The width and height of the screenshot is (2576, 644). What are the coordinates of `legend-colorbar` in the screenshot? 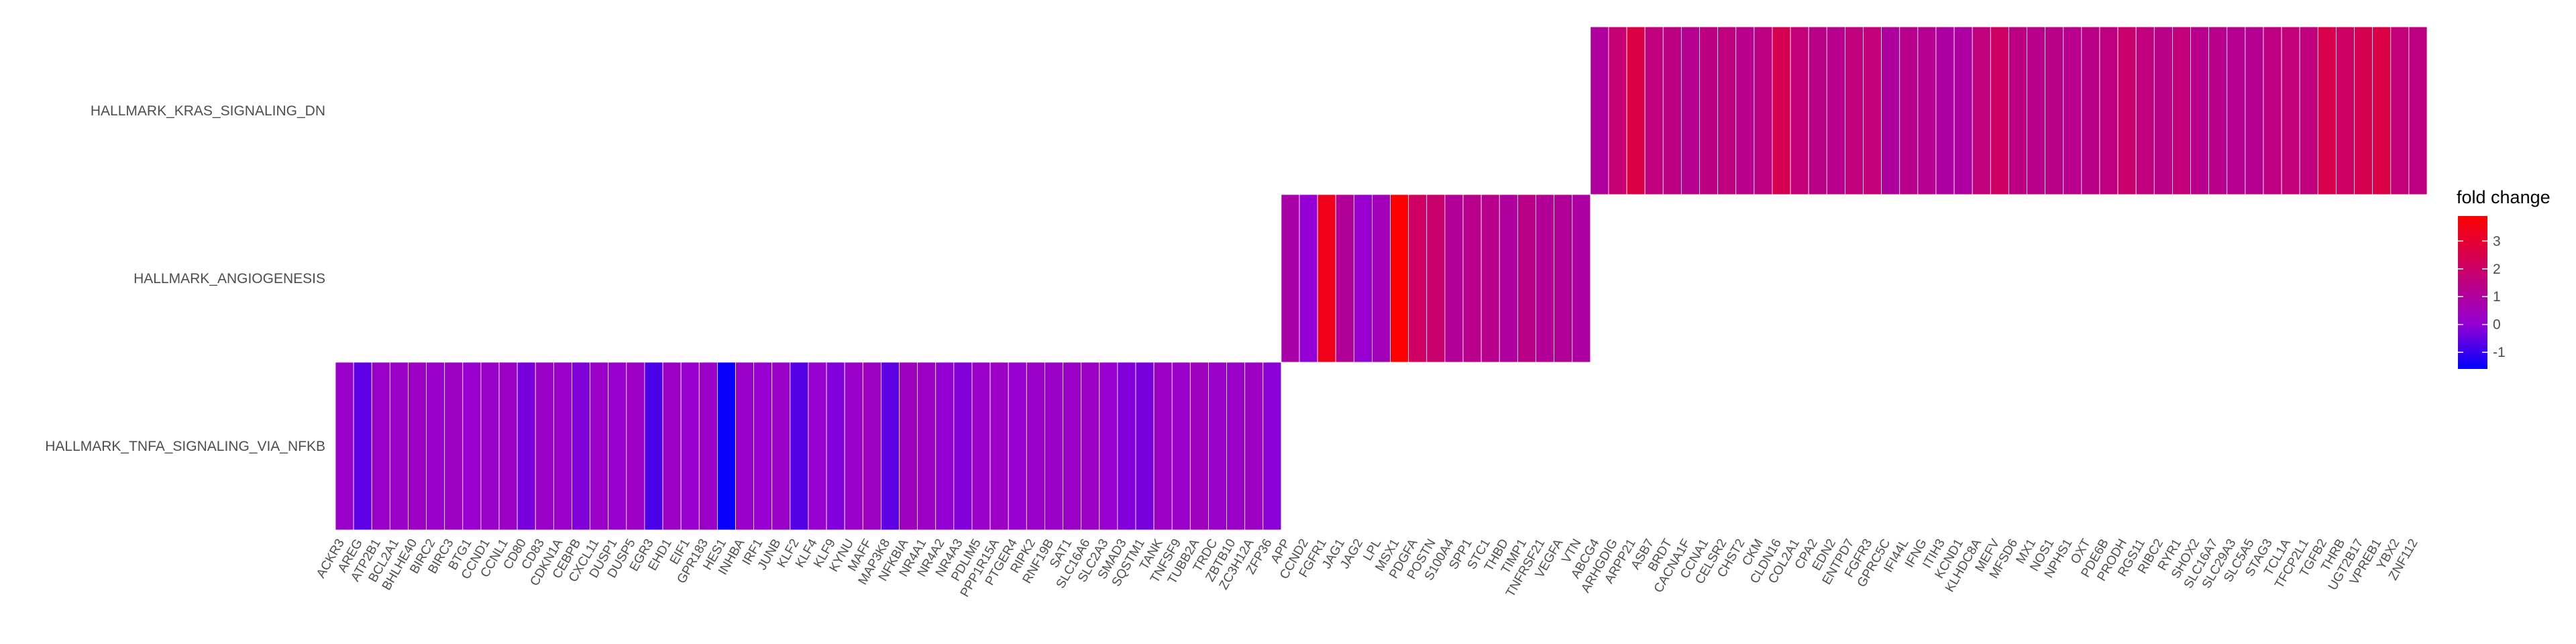 It's located at (2472, 292).